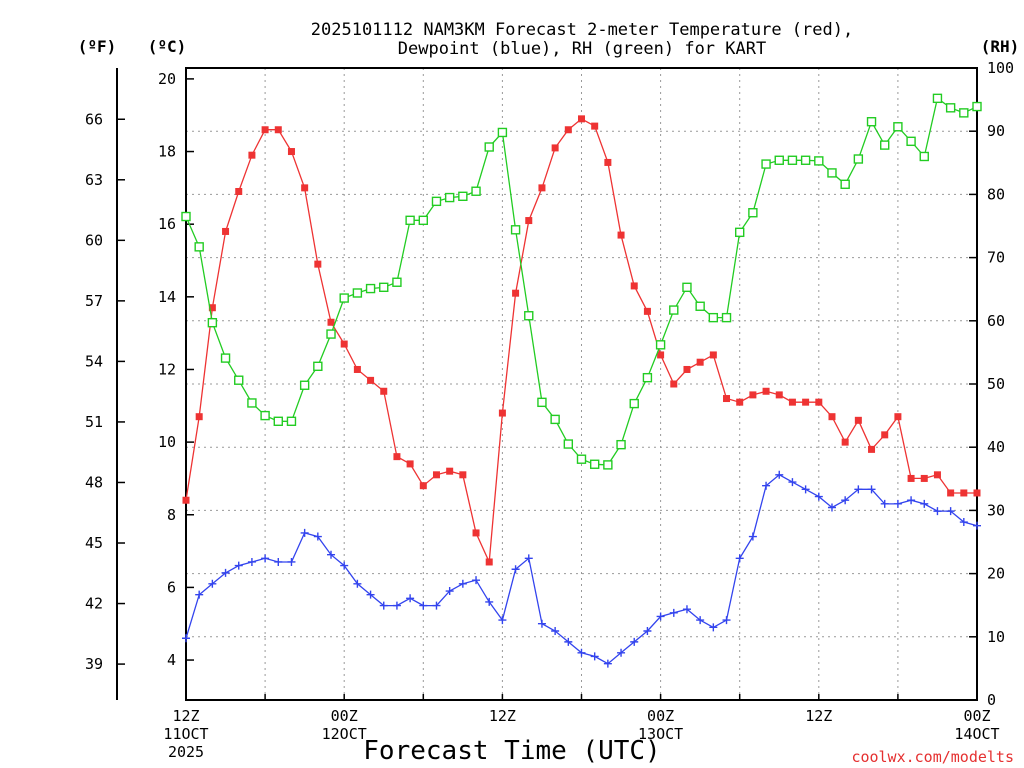  What do you see at coordinates (996, 194) in the screenshot?
I see `rh-tick-label: 80` at bounding box center [996, 194].